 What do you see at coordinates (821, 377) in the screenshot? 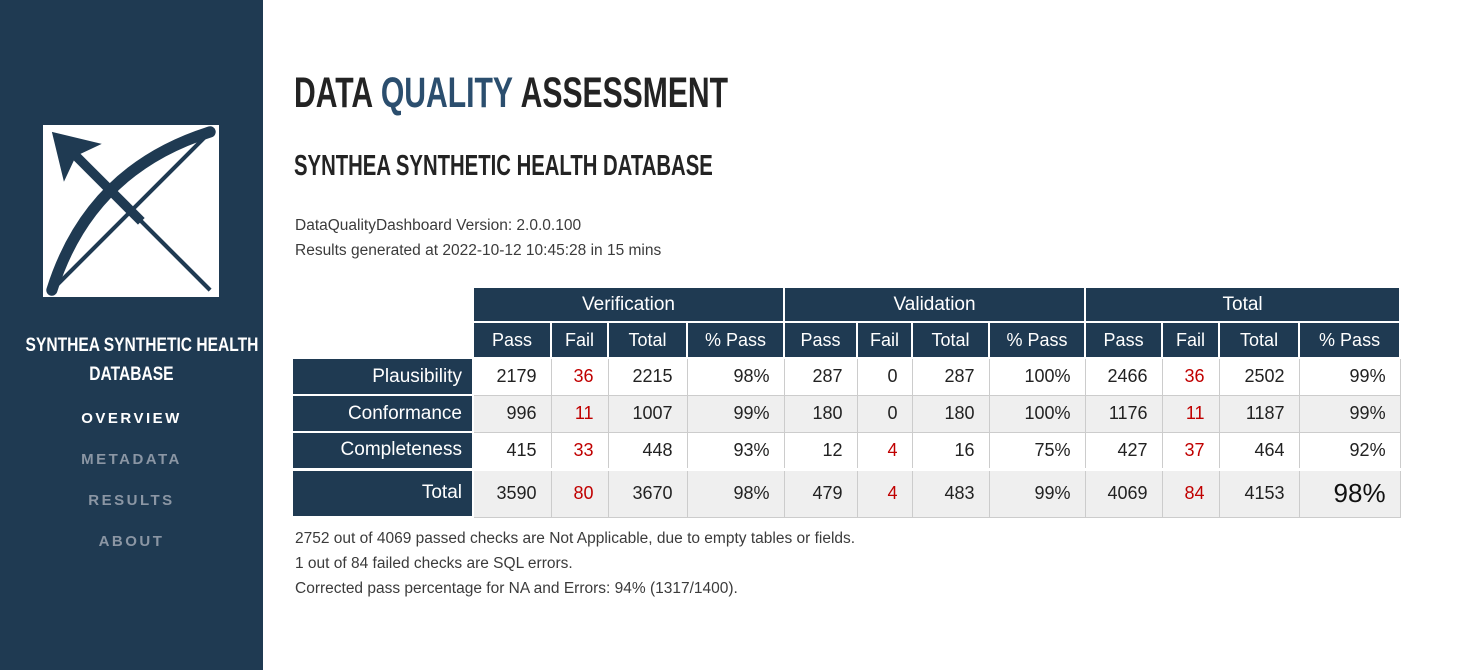
I see `cell-validation-pass: 287` at bounding box center [821, 377].